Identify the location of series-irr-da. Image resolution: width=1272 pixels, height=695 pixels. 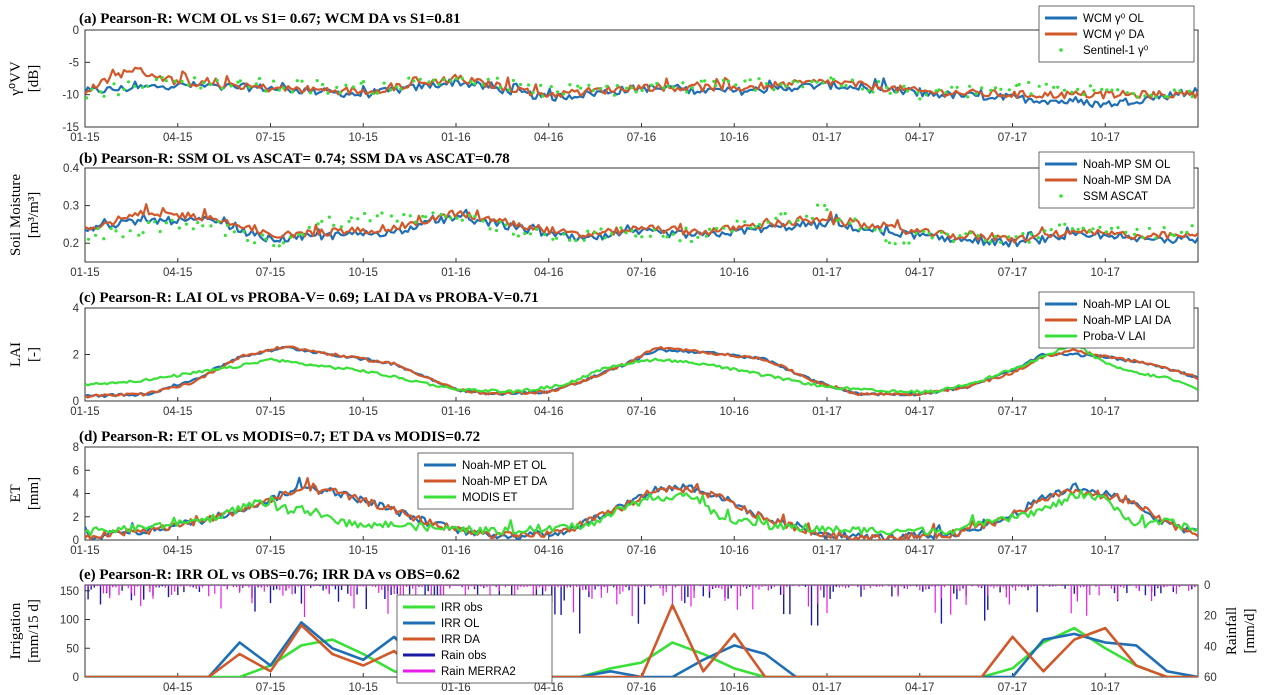
(641, 640).